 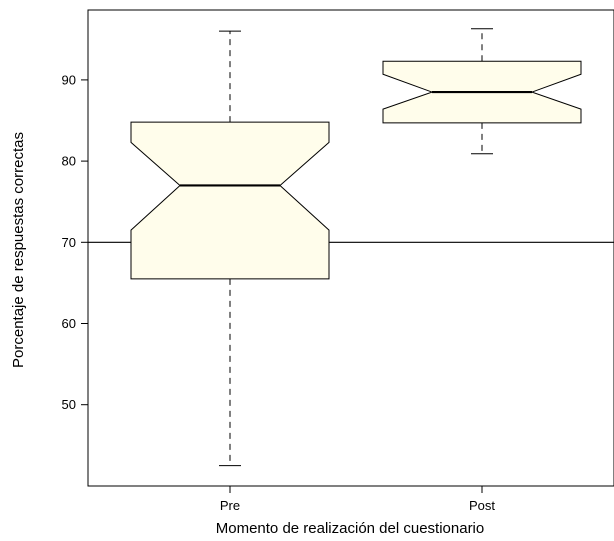 What do you see at coordinates (69, 323) in the screenshot?
I see `y-tick-label: 60` at bounding box center [69, 323].